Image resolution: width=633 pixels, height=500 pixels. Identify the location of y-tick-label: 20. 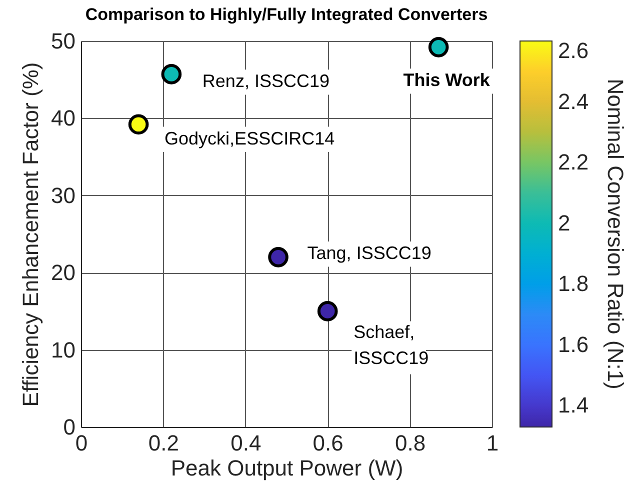
(63, 273).